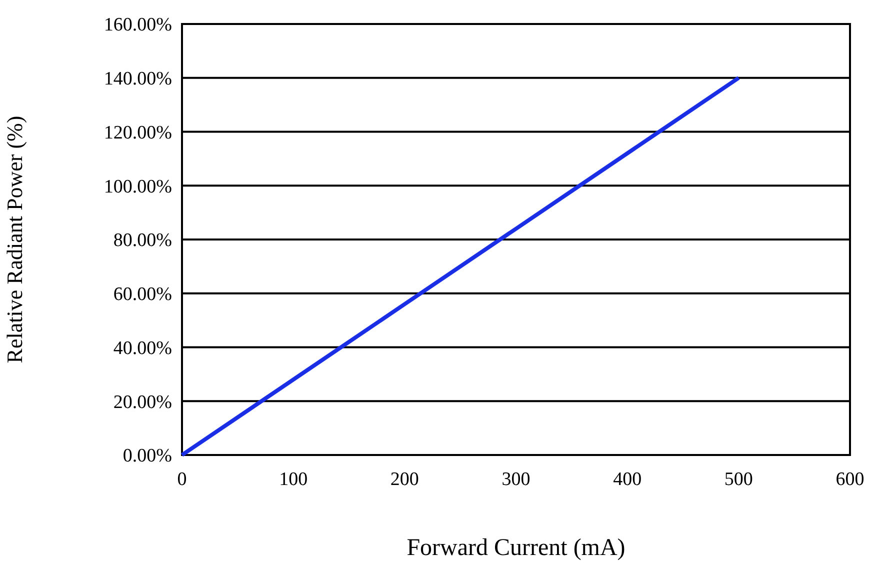 This screenshot has height=563, width=871. I want to click on y-tick-label: 120.00%, so click(138, 133).